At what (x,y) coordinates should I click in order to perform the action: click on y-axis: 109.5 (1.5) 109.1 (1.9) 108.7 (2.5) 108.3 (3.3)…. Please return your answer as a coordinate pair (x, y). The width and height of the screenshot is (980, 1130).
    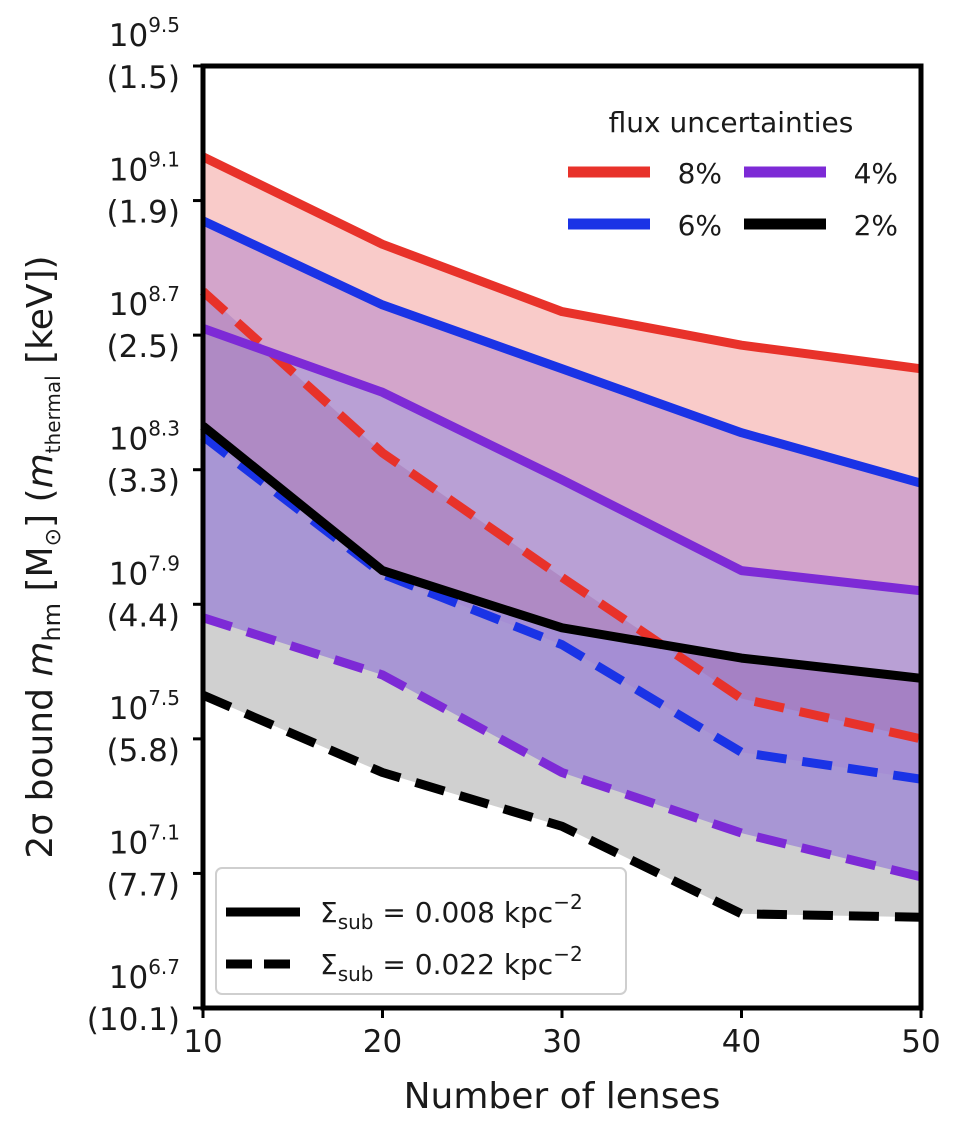
    Looking at the image, I should click on (145, 525).